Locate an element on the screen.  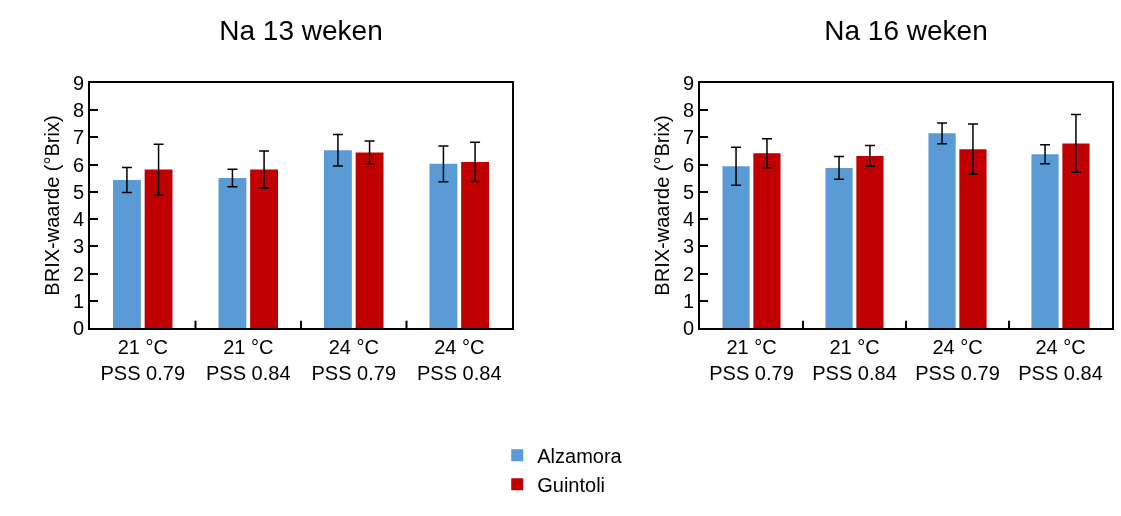
legend-label: Guintoli is located at coordinates (571, 485).